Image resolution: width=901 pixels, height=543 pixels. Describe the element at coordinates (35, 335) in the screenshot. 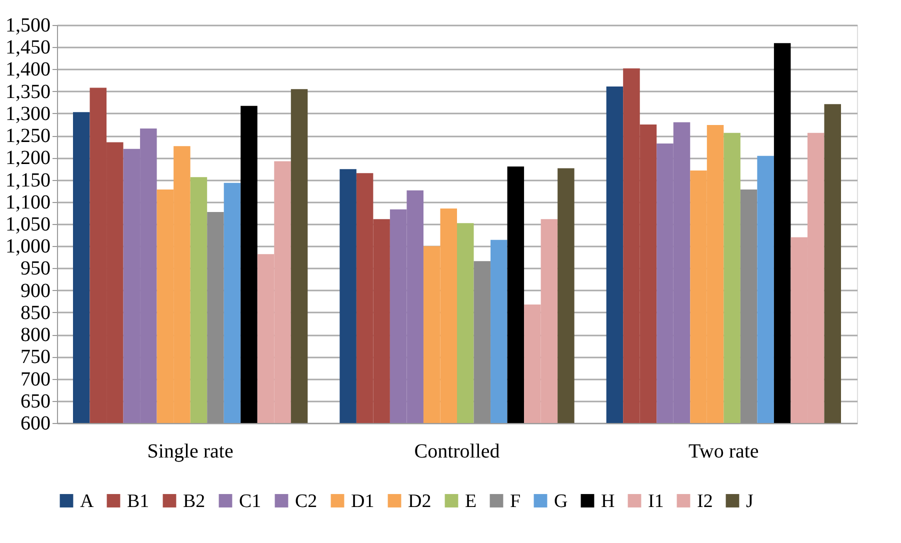

I see `y-tick-label: 800` at that location.